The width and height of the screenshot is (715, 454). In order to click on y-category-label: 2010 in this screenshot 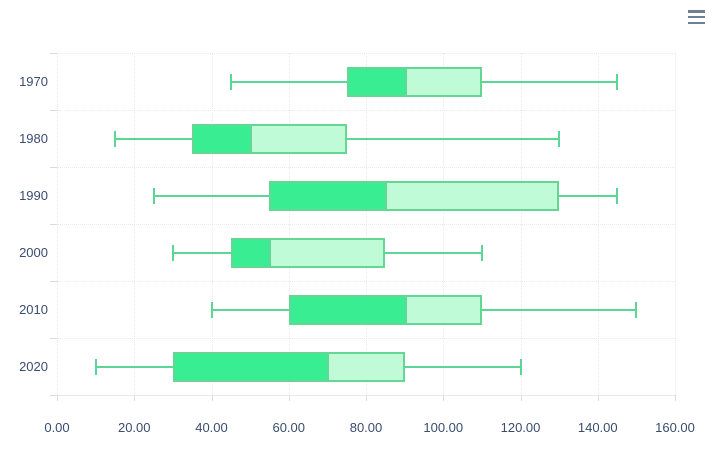, I will do `click(33, 309)`.